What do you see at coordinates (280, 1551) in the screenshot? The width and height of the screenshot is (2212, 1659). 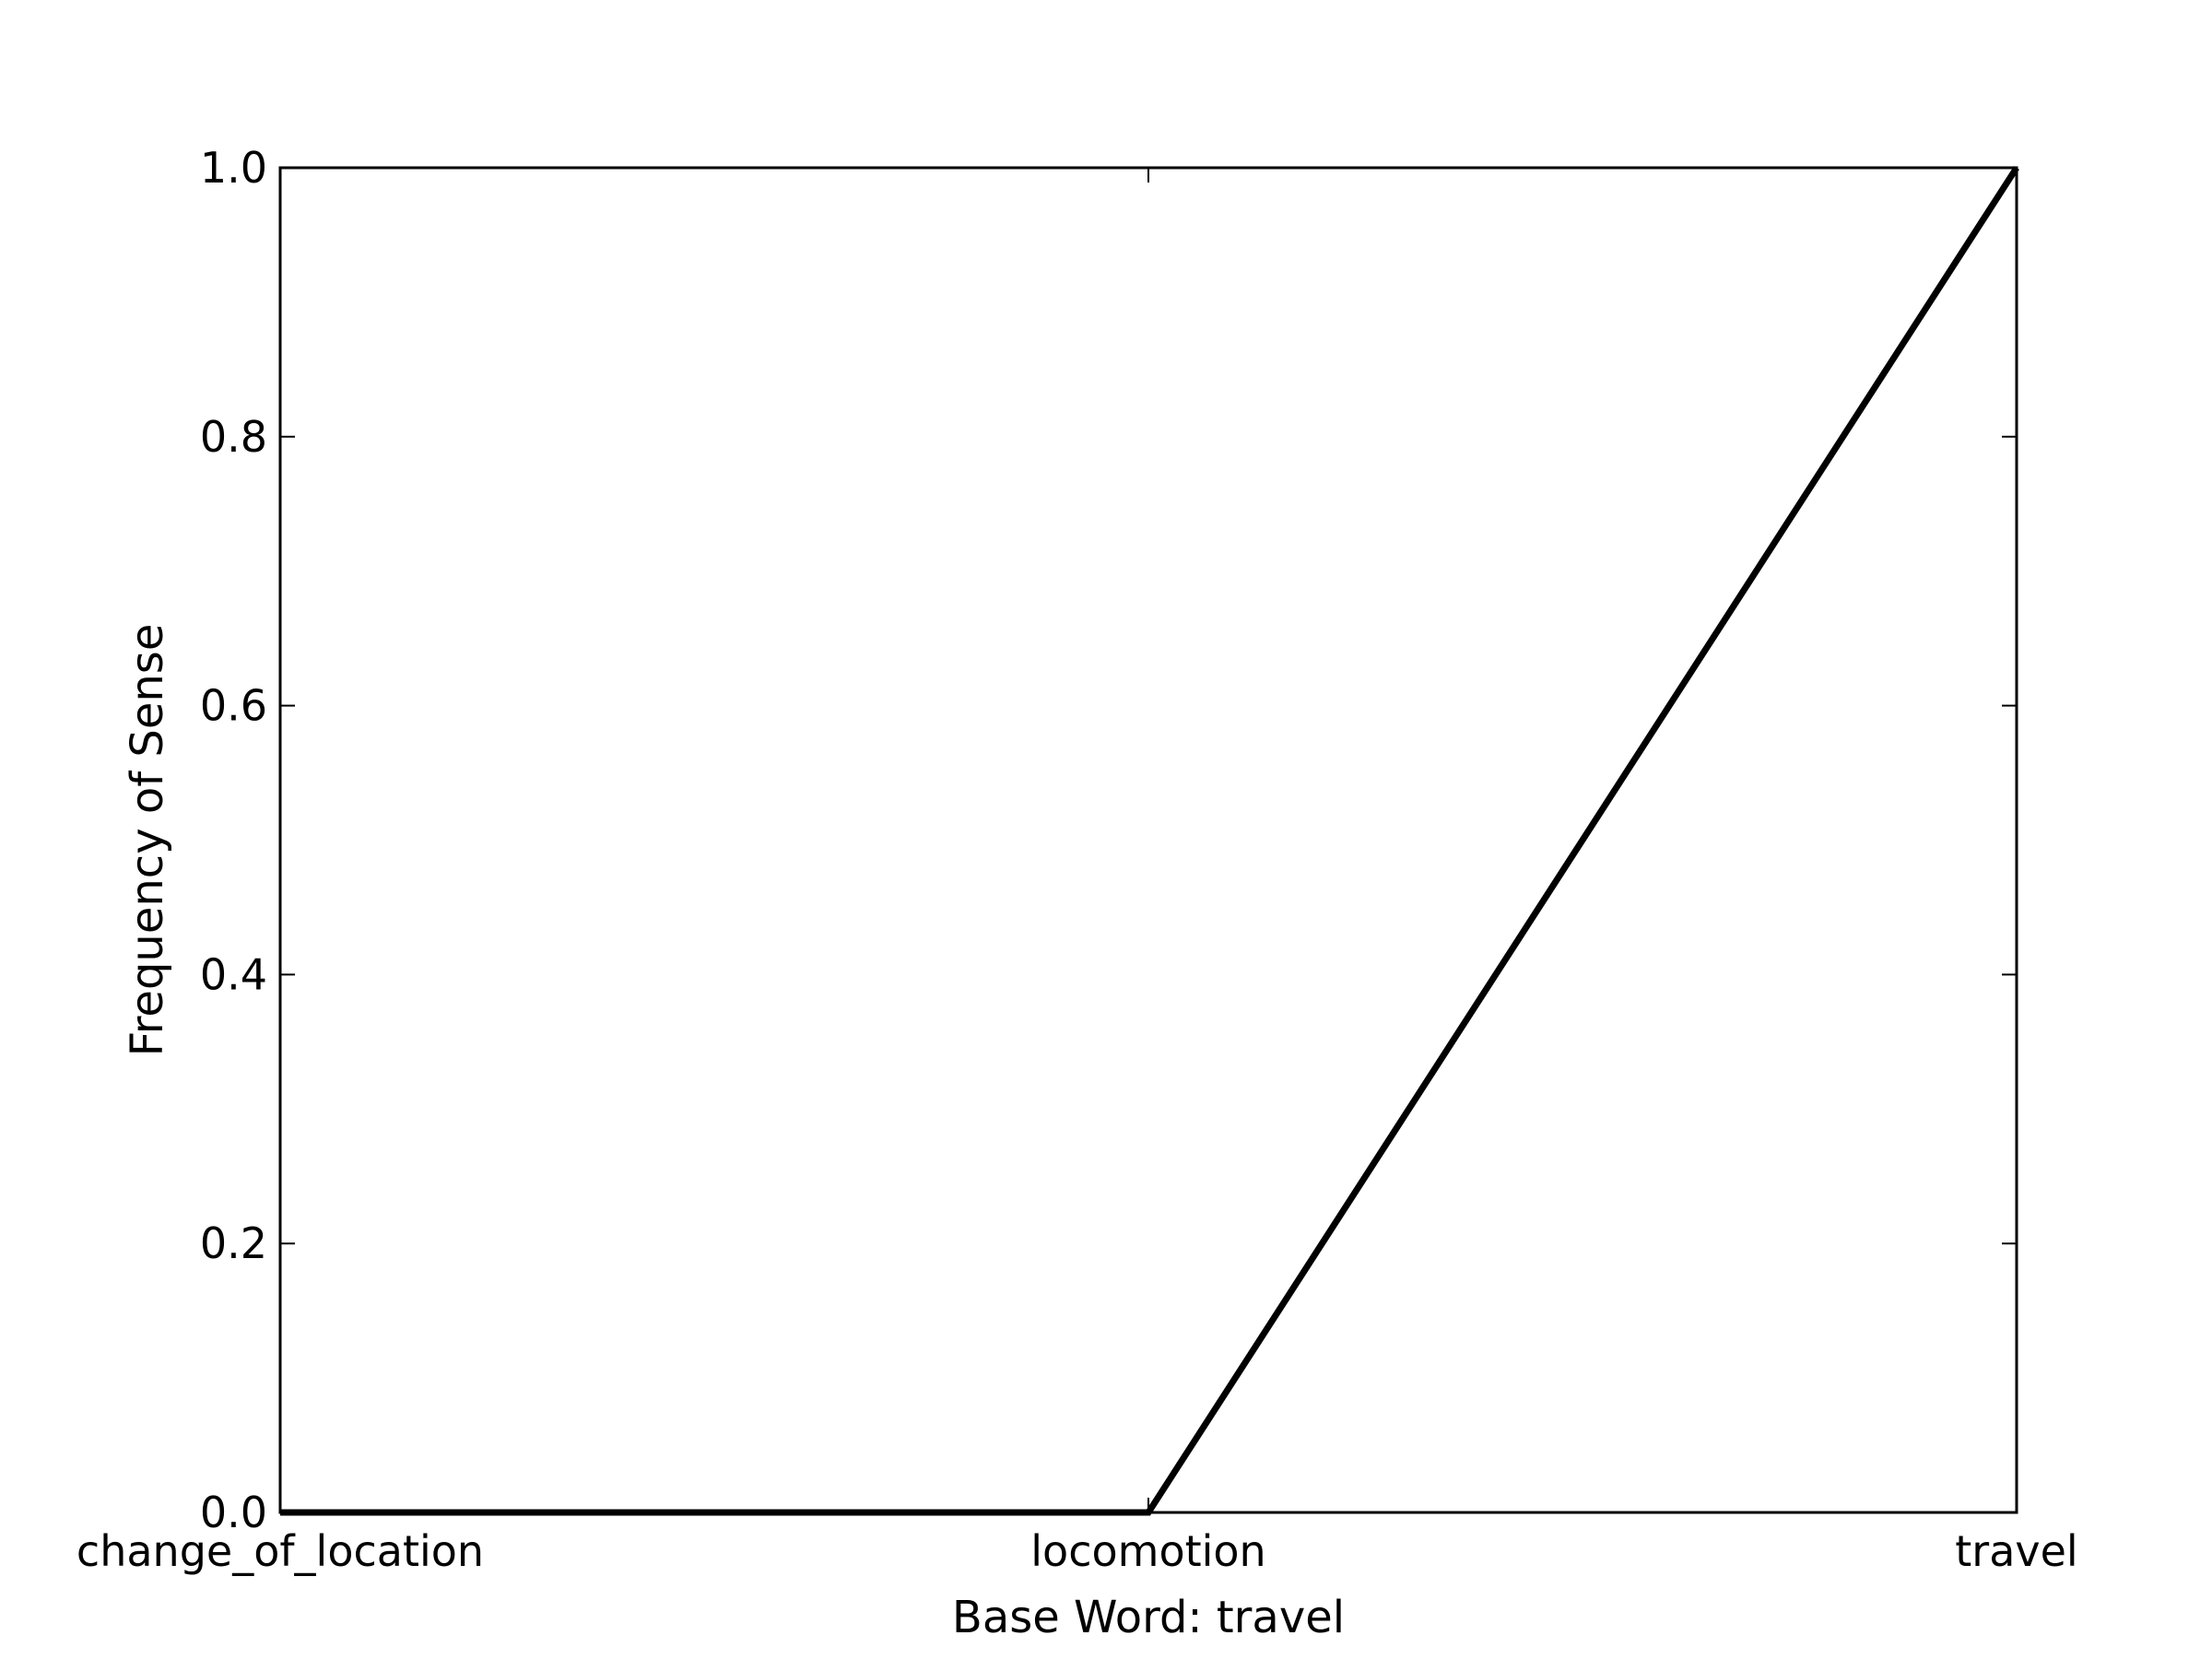 I see `x-tick-label: change_of_location` at bounding box center [280, 1551].